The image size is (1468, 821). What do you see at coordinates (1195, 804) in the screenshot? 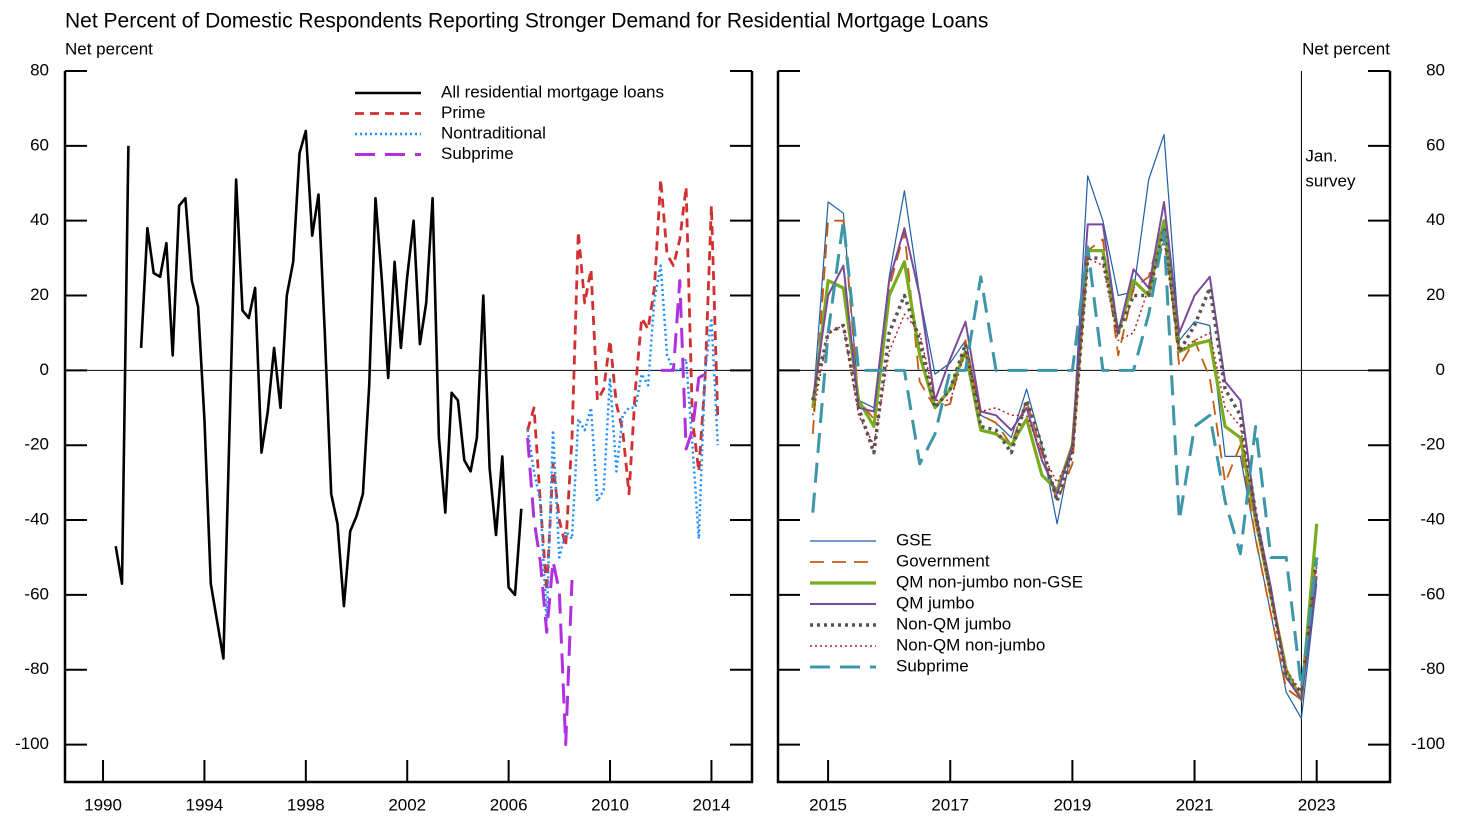
I see `x-tick-label: 2021` at bounding box center [1195, 804].